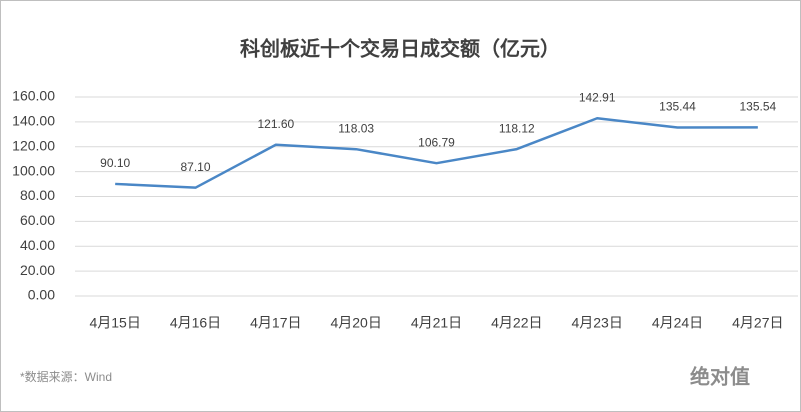 This screenshot has width=801, height=412. What do you see at coordinates (33, 96) in the screenshot?
I see `y-tick-label: 160.00` at bounding box center [33, 96].